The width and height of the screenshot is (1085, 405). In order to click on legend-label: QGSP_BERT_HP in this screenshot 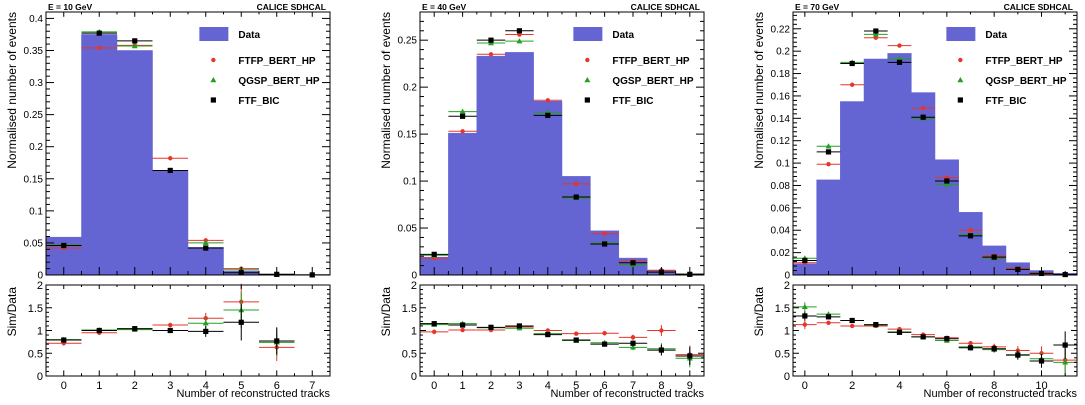, I will do `click(652, 81)`.